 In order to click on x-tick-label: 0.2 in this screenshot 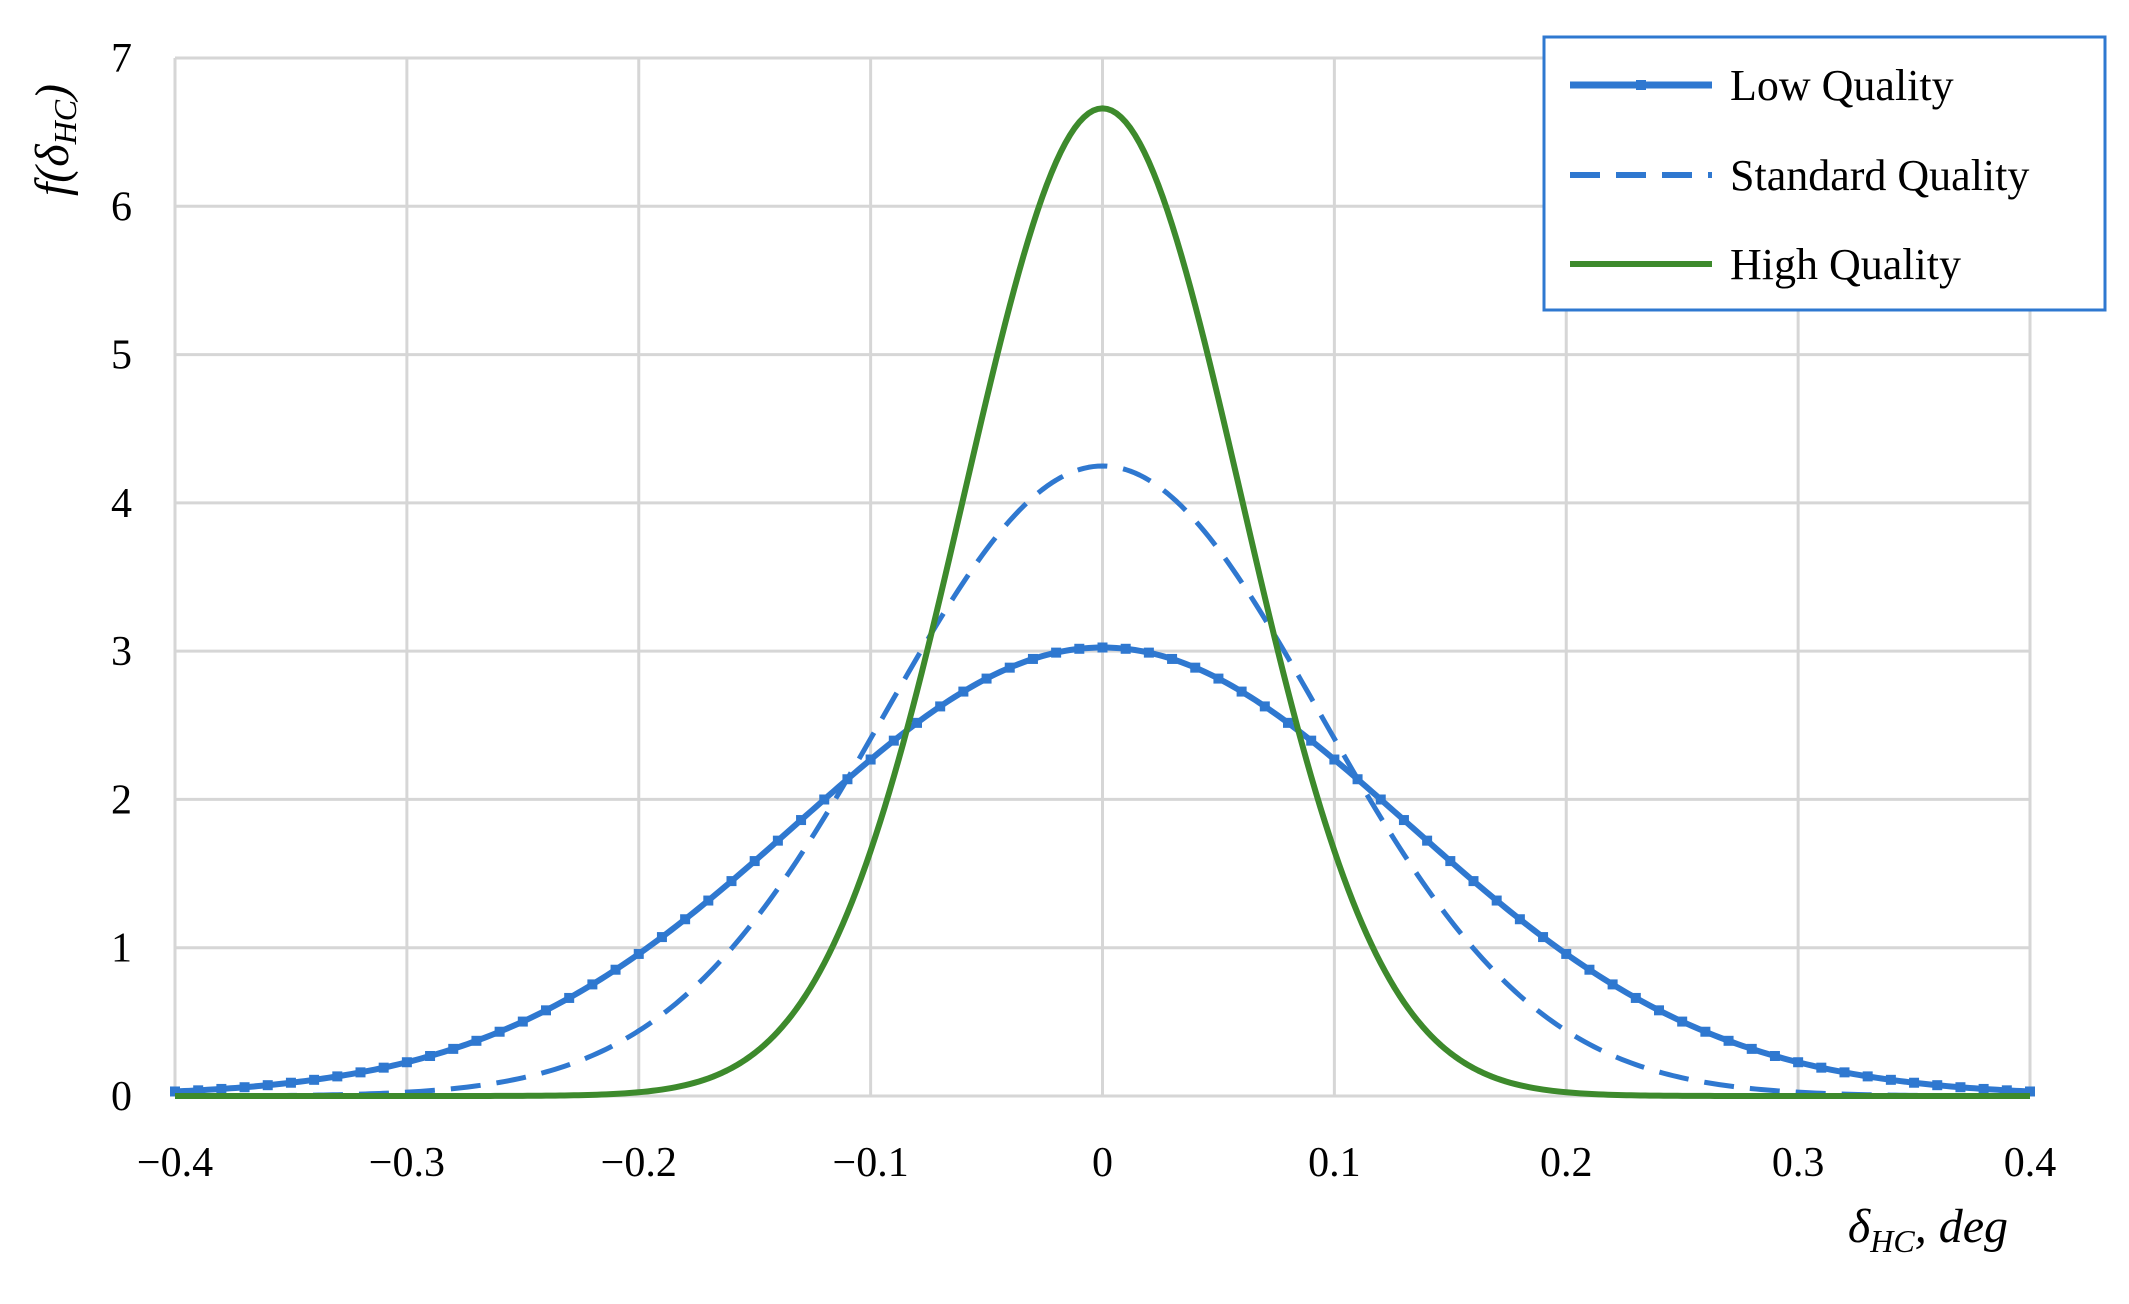, I will do `click(1566, 1163)`.